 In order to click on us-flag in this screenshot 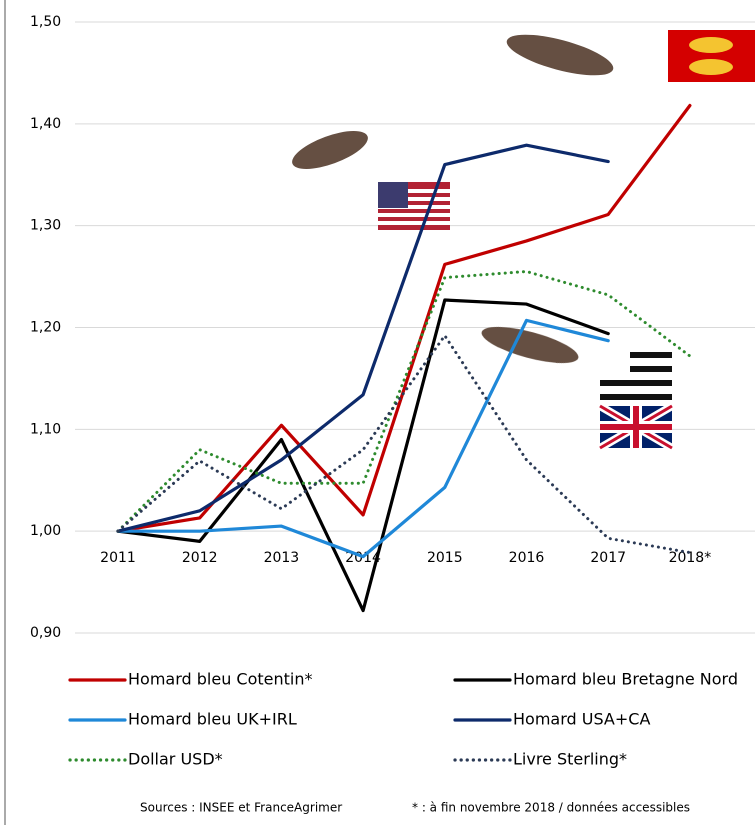, I will do `click(414, 206)`.